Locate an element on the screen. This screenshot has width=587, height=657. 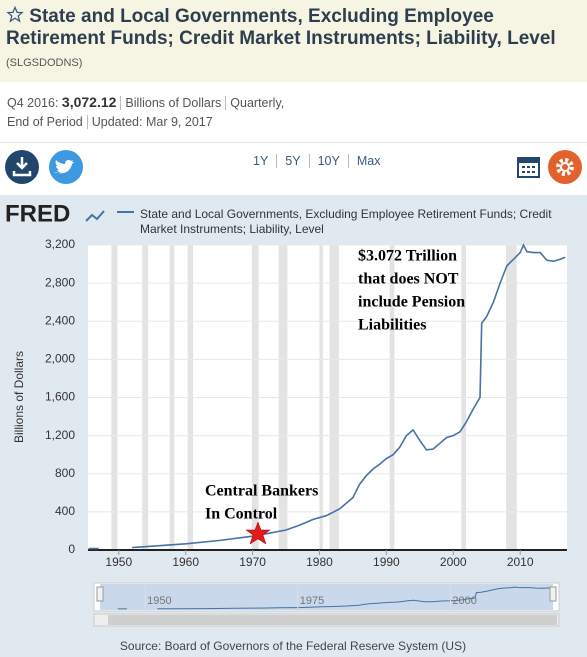
updated-date: Mar 9, 2017 is located at coordinates (179, 122).